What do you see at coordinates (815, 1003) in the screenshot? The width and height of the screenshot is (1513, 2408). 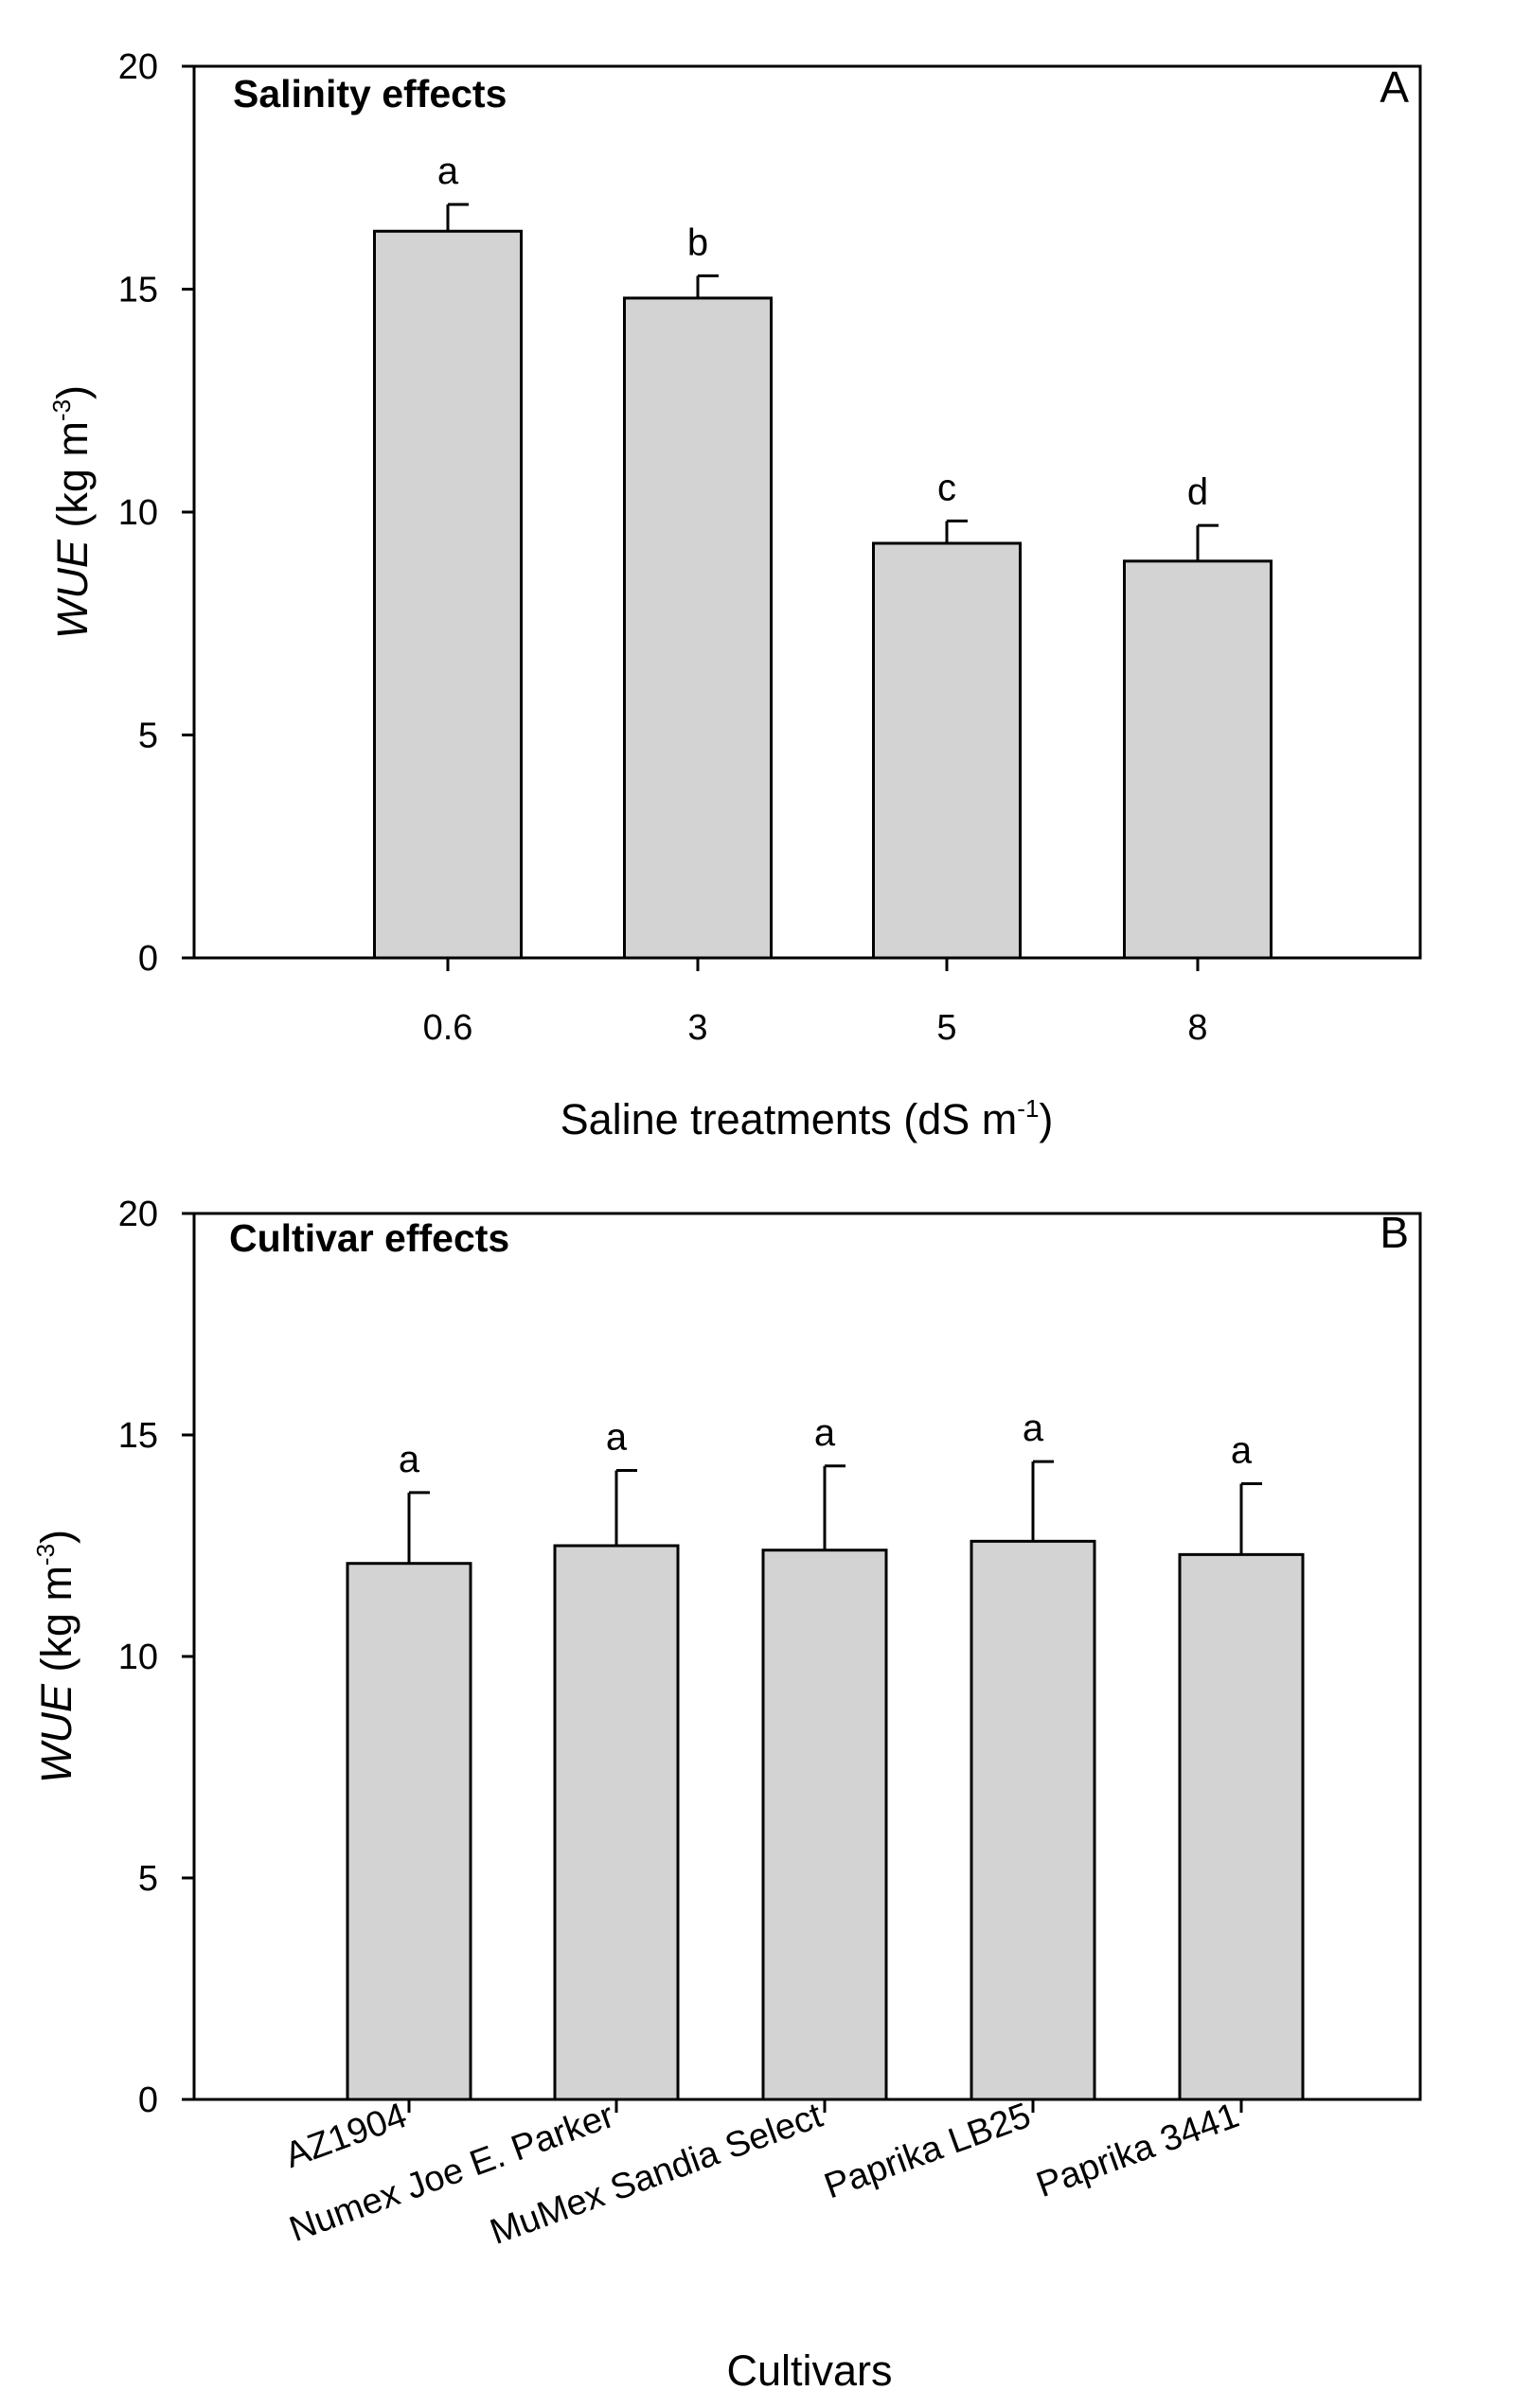 I see `panel-a-x-axis: 0.6 3 5 8` at bounding box center [815, 1003].